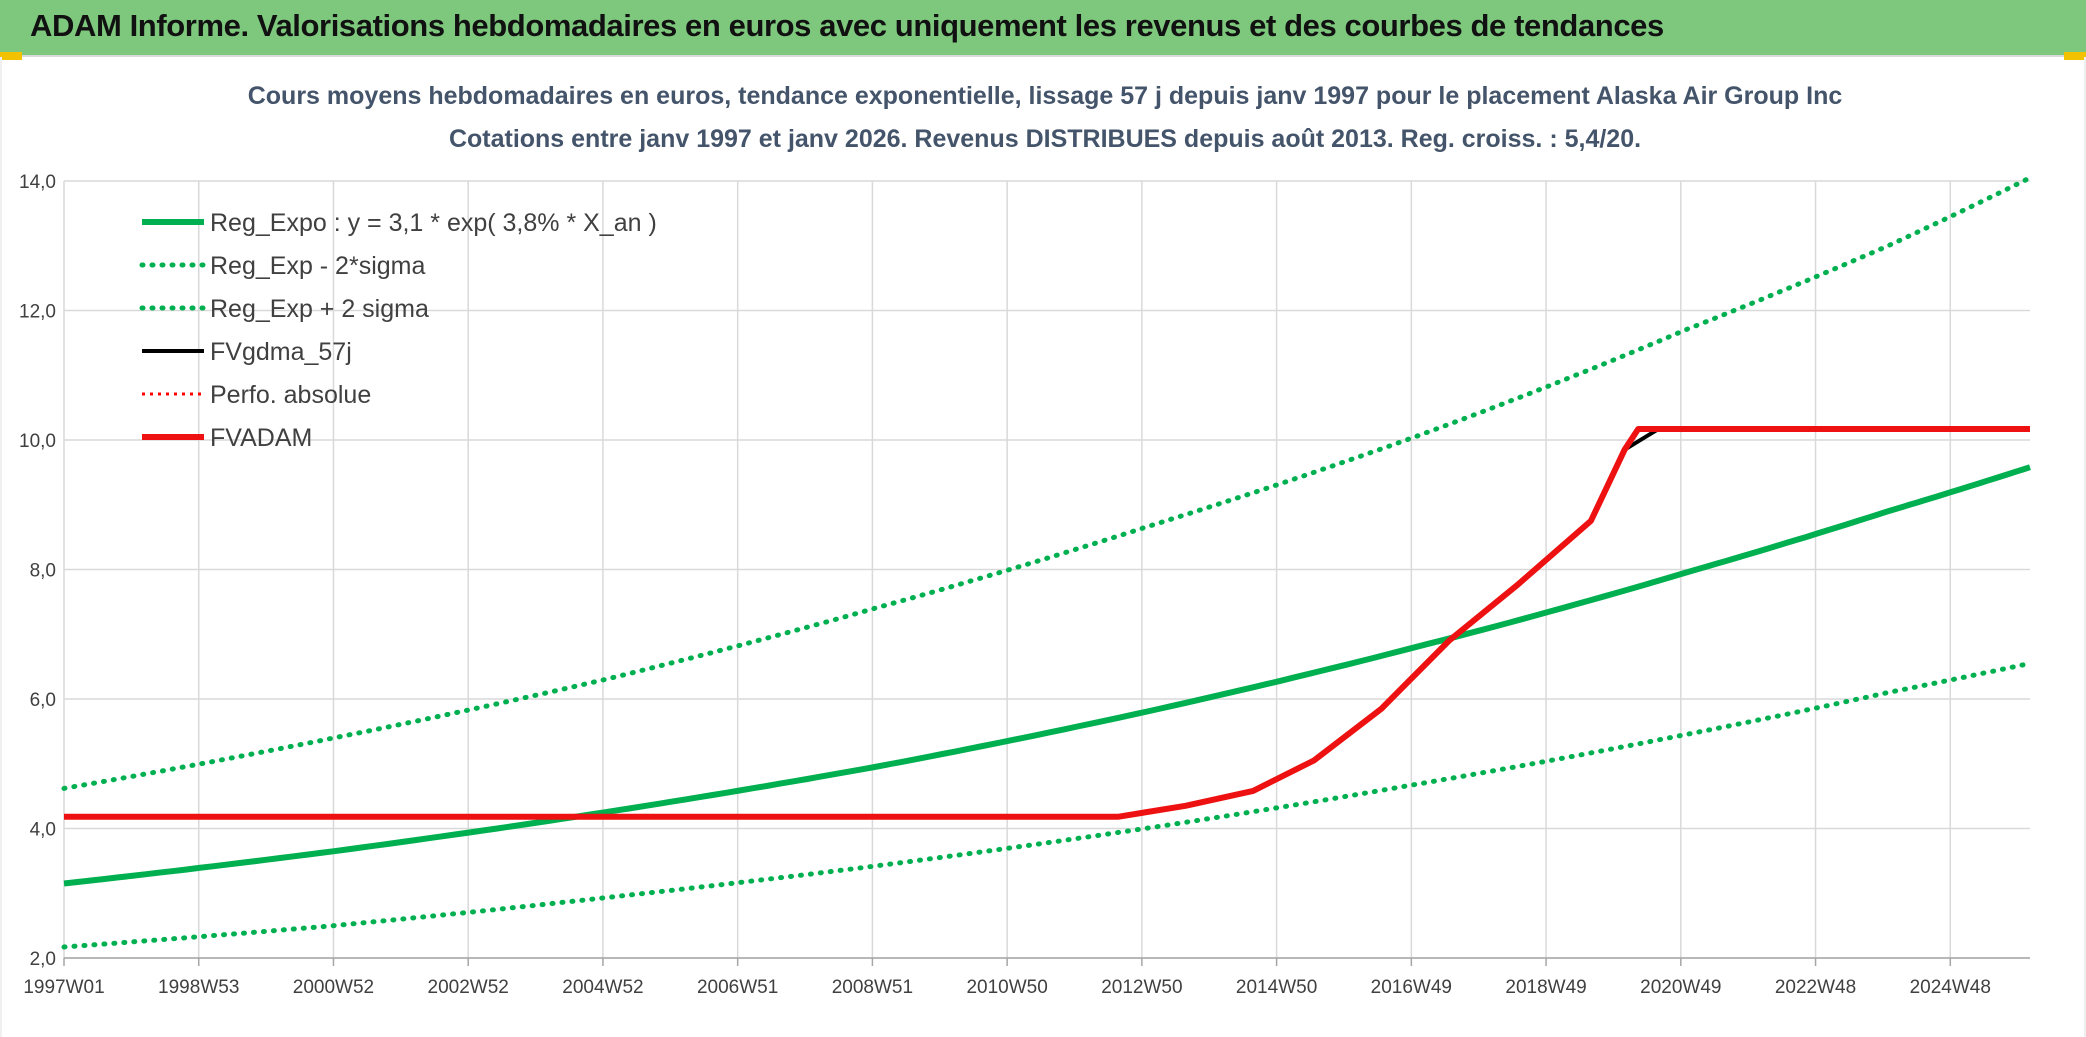 The width and height of the screenshot is (2086, 1037). What do you see at coordinates (2075, 56) in the screenshot?
I see `corner-marker-right` at bounding box center [2075, 56].